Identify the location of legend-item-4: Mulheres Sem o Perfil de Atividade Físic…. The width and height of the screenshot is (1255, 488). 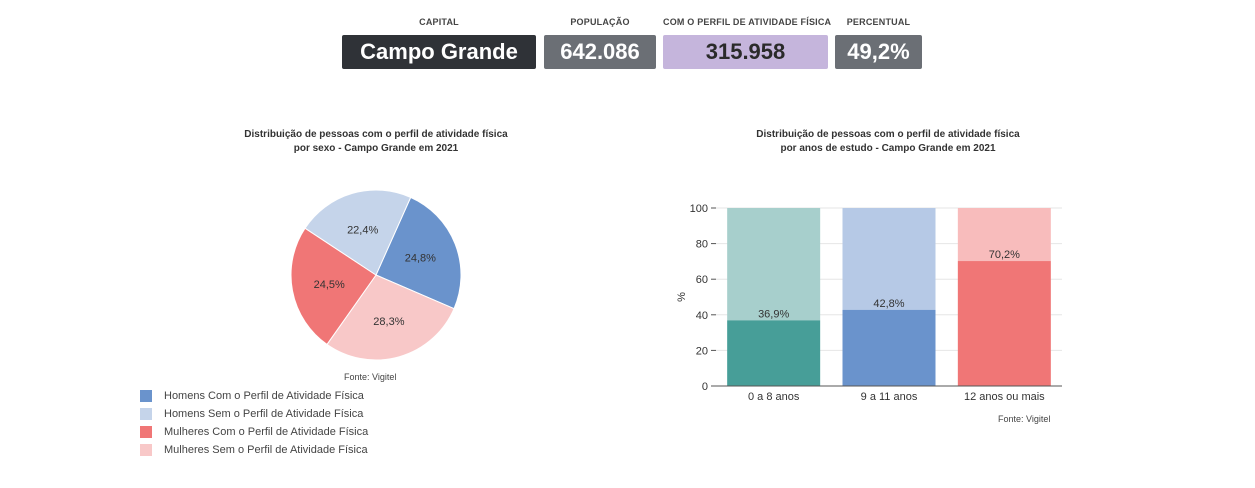
(254, 450).